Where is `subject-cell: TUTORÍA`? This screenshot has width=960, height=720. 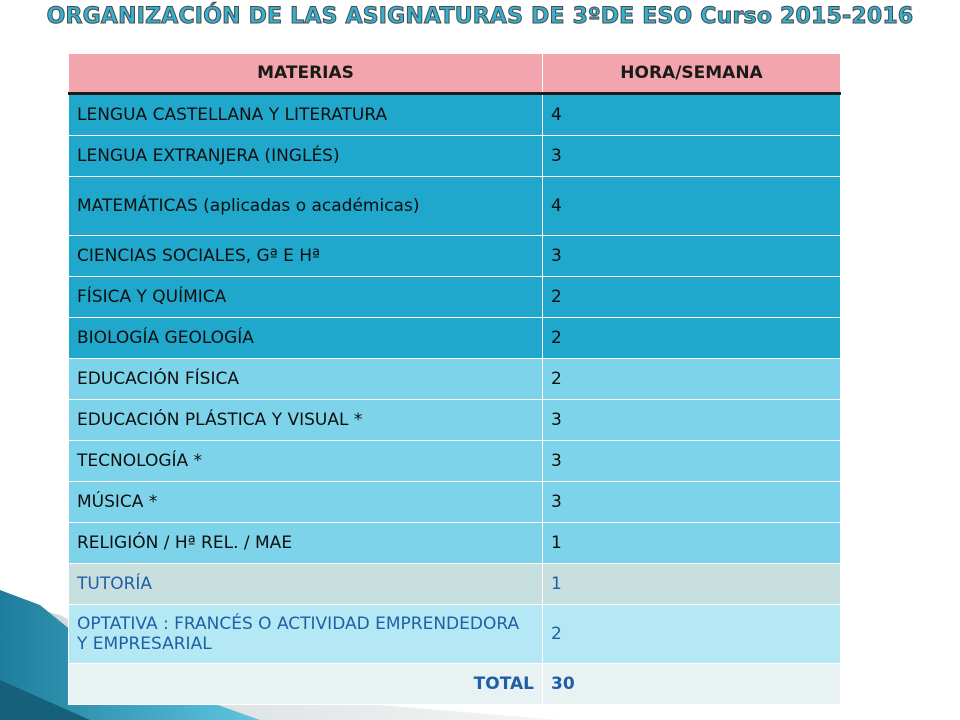
subject-cell: TUTORÍA is located at coordinates (305, 584).